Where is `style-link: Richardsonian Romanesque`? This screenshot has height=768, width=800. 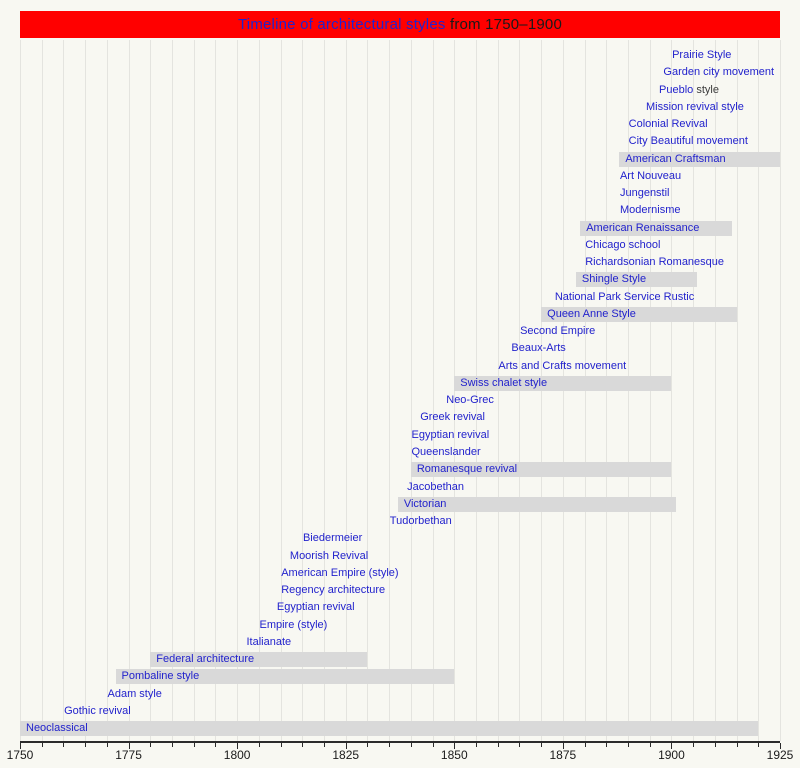
style-link: Richardsonian Romanesque is located at coordinates (655, 262).